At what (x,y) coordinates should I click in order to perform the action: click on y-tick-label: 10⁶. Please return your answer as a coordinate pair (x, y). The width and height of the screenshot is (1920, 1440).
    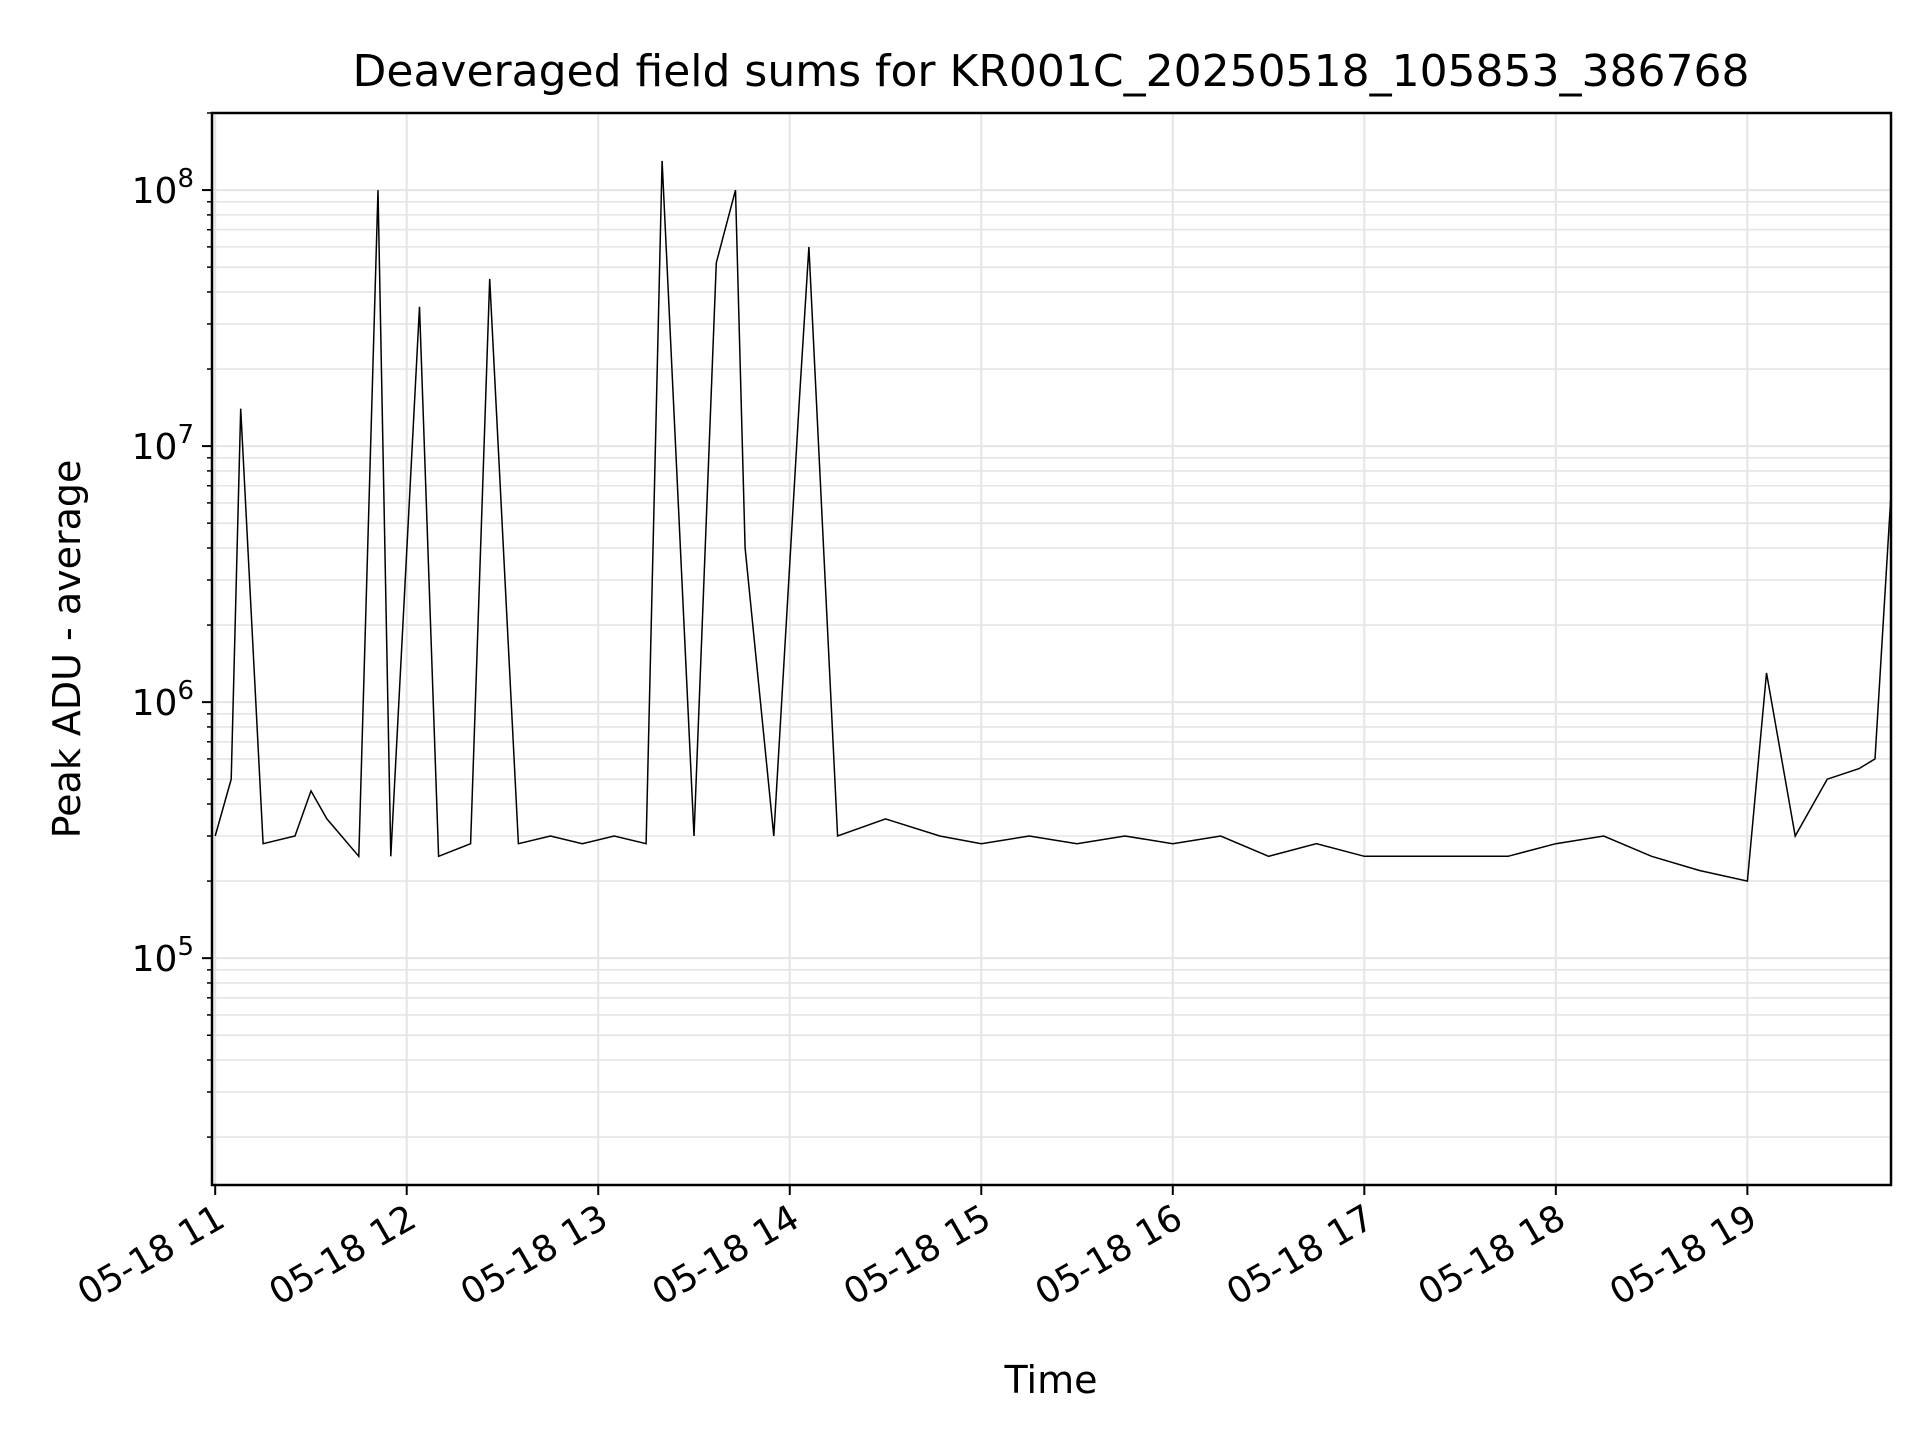
    Looking at the image, I should click on (163, 700).